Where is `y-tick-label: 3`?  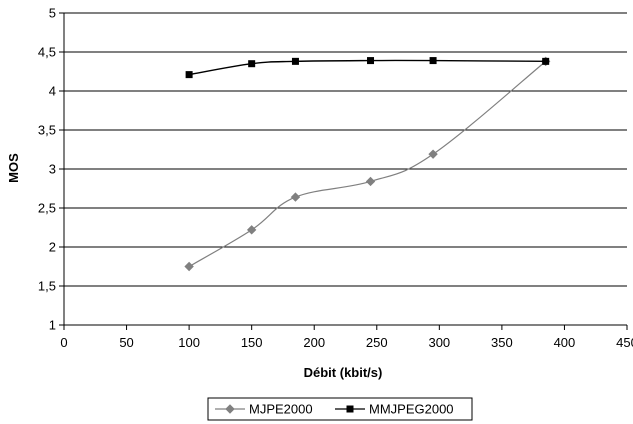 y-tick-label: 3 is located at coordinates (52, 169).